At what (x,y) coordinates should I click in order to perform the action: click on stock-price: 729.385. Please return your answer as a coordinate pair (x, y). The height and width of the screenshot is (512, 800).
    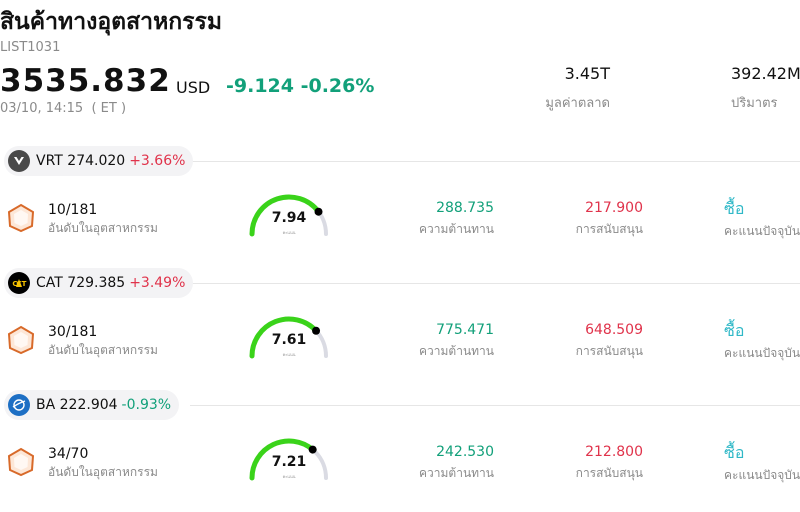
    Looking at the image, I should click on (96, 283).